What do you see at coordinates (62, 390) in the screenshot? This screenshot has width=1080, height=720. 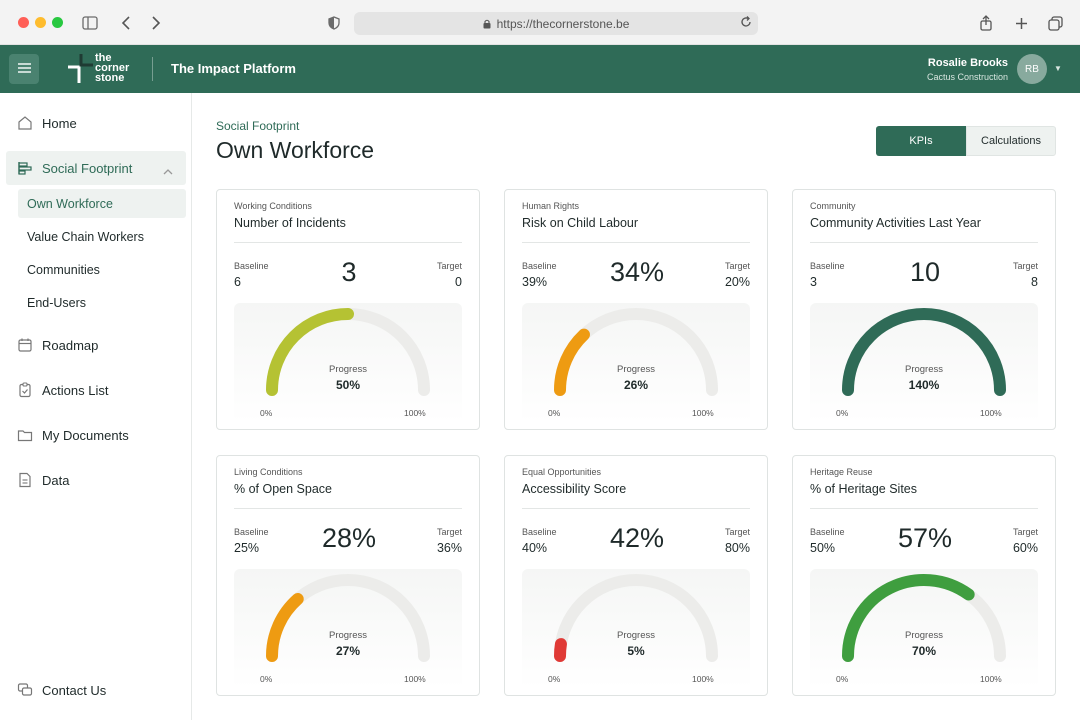 I see `sidebar-item-actions-list: Actions List` at bounding box center [62, 390].